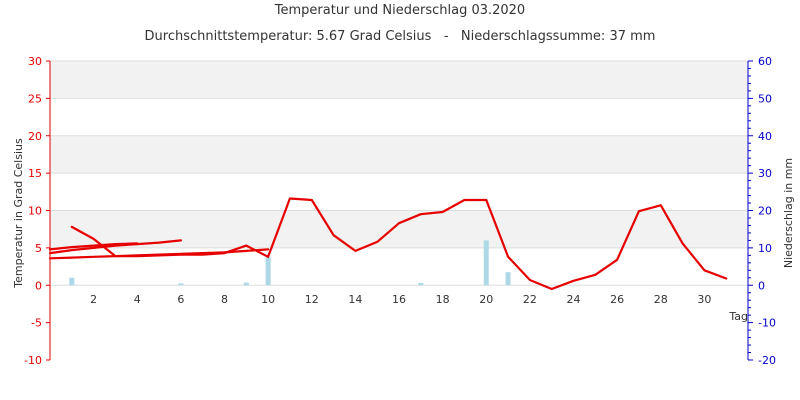 The image size is (800, 400). What do you see at coordinates (35, 173) in the screenshot?
I see `left-tick-label: 15` at bounding box center [35, 173].